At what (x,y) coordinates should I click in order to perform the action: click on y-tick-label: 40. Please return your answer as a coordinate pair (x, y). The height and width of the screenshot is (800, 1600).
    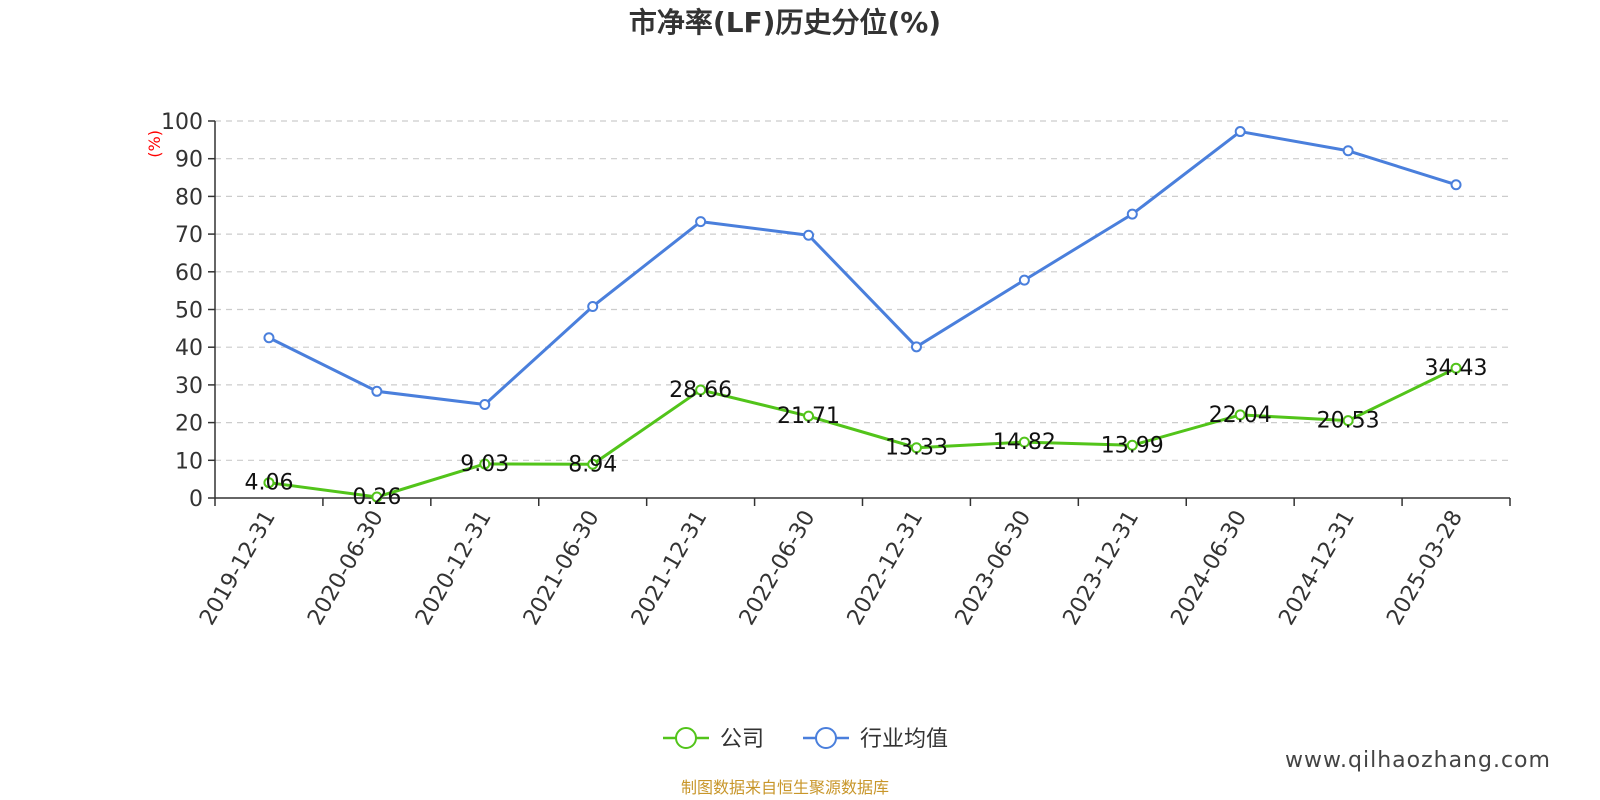
    Looking at the image, I should click on (189, 348).